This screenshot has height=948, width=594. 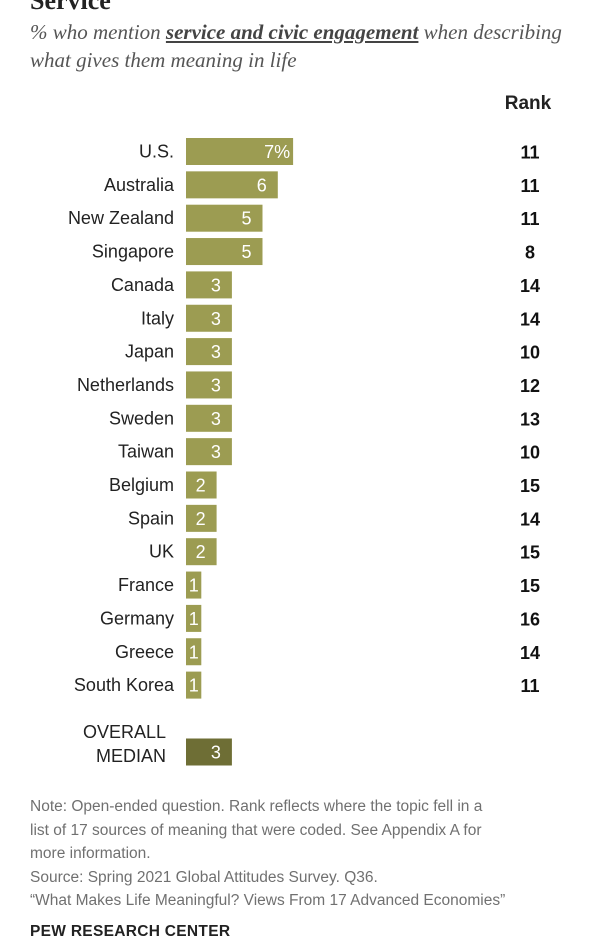 I want to click on brand-logo-text: PEW RESEARCH CENTER, so click(x=130, y=931).